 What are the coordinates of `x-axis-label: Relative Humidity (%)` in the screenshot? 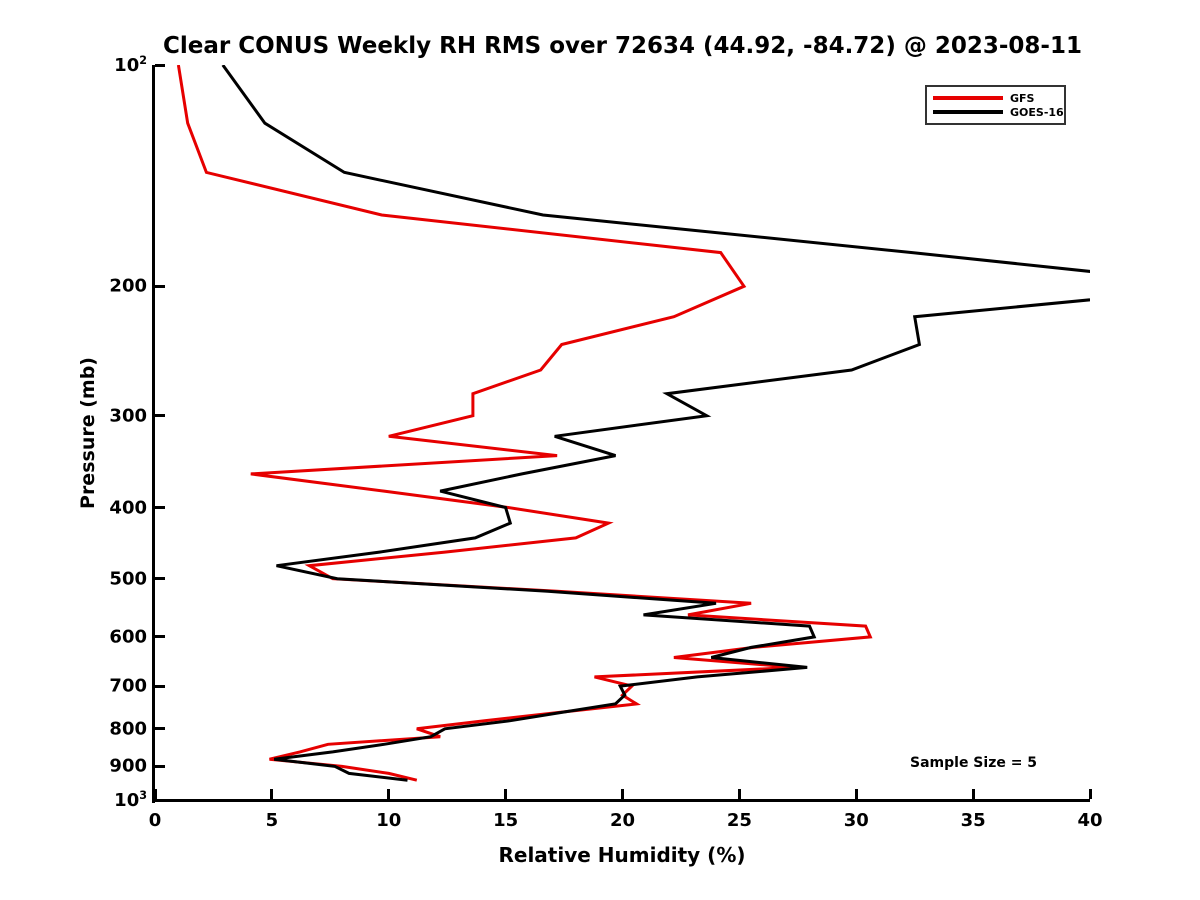 It's located at (622, 855).